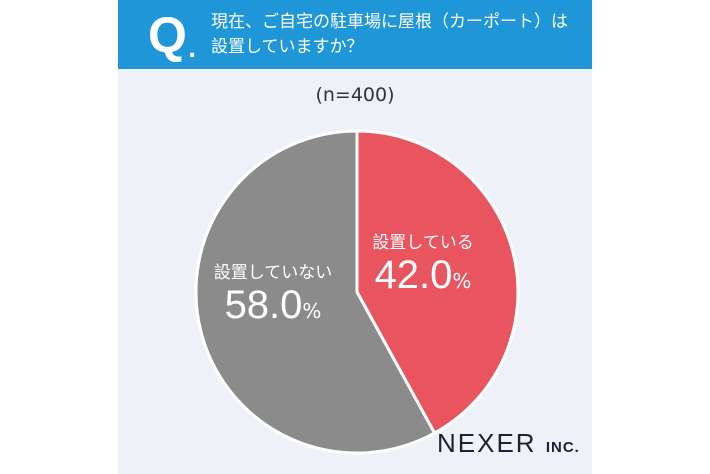 The height and width of the screenshot is (474, 710). I want to click on question-line-1: 現在、ご自宅の駐車場に屋根（カーポート）は, so click(389, 22).